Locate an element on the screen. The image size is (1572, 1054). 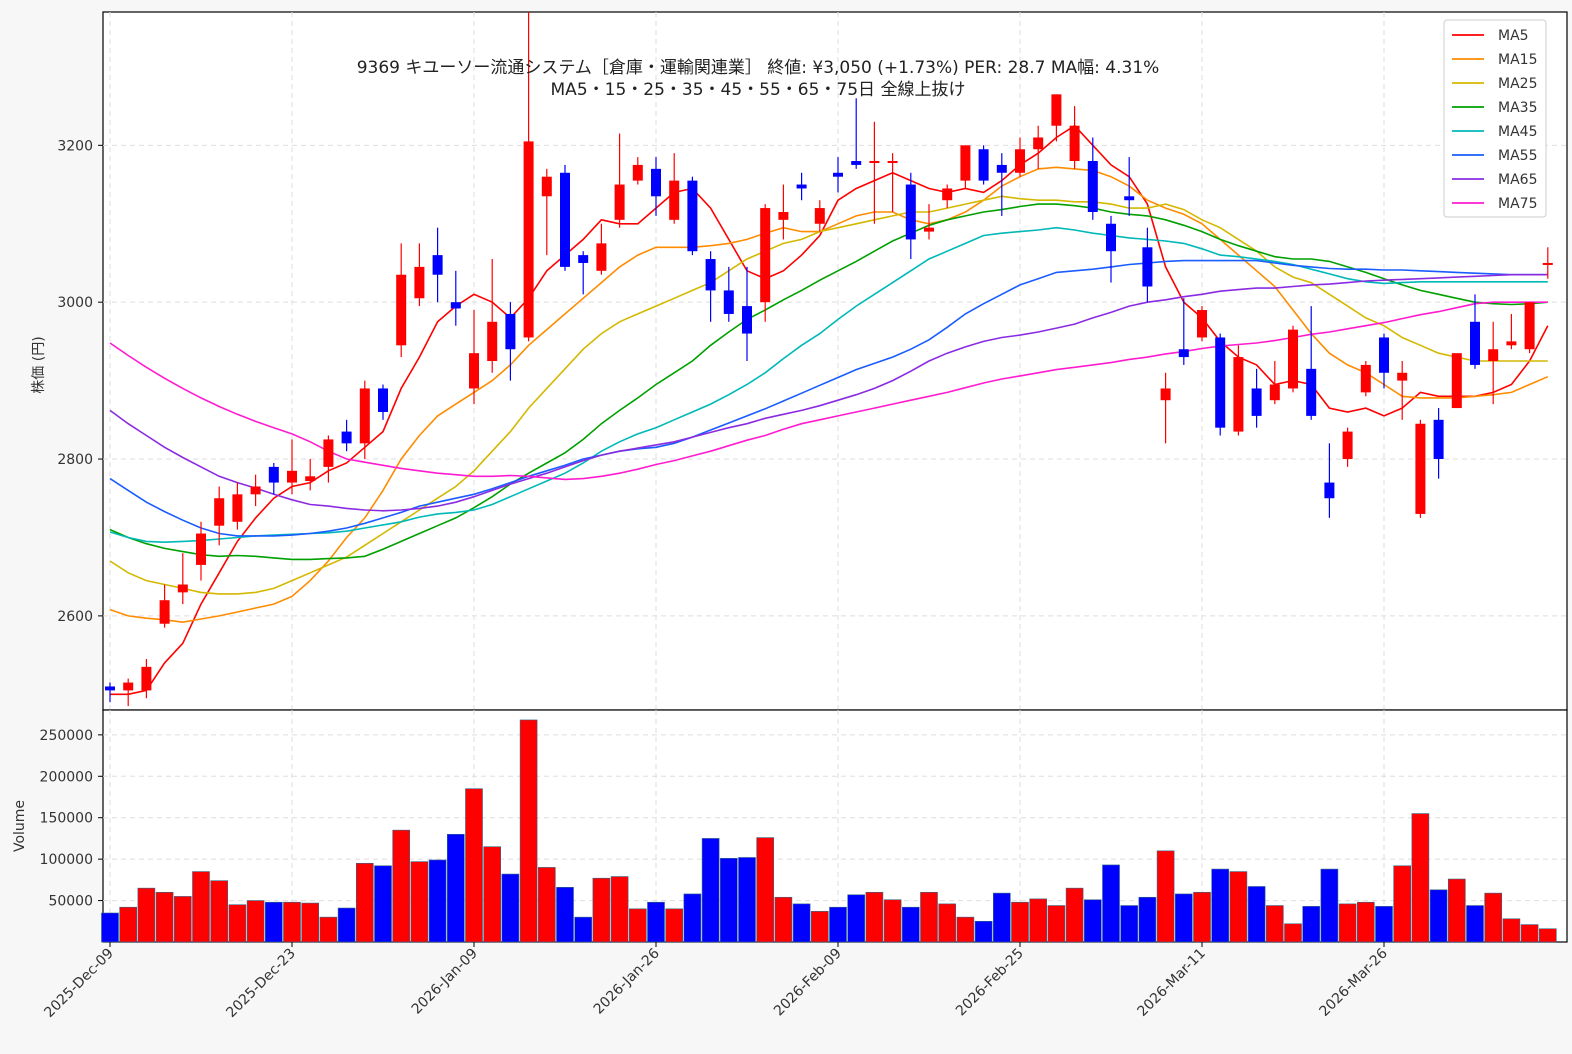
volume-tick-label: 100000 is located at coordinates (66, 860).